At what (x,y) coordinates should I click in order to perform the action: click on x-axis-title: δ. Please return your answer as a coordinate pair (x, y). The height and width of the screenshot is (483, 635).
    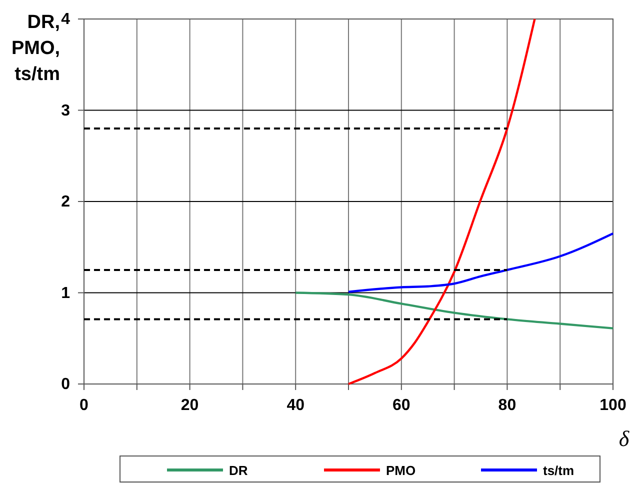
    Looking at the image, I should click on (624, 438).